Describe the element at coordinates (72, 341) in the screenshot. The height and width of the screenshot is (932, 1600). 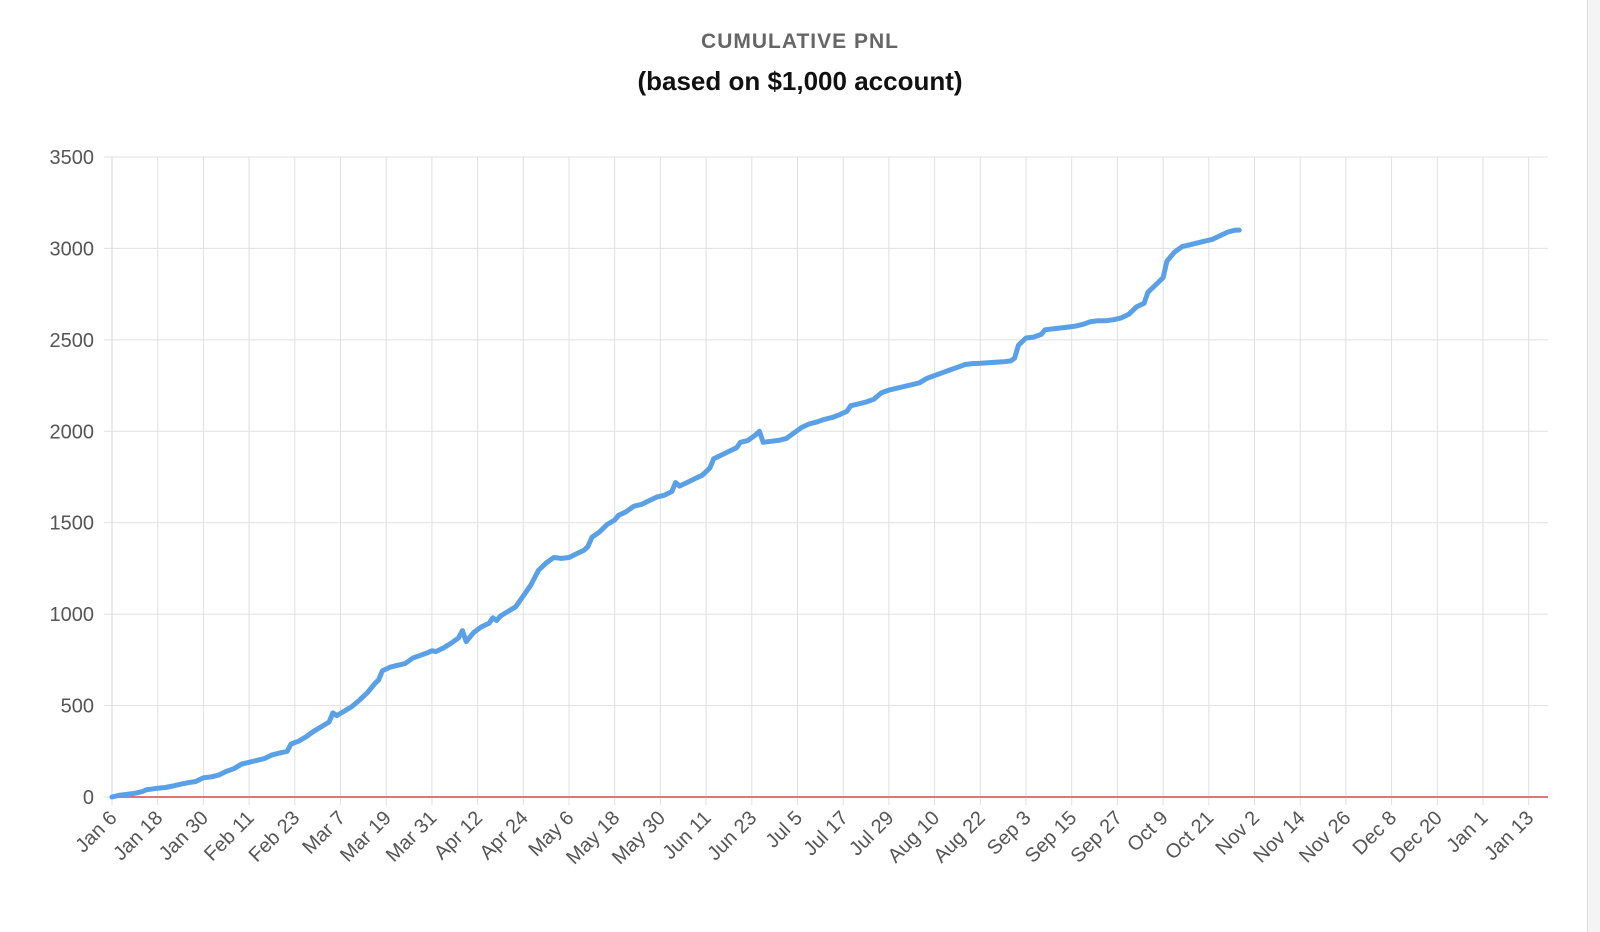
I see `y-tick-label: 2500` at that location.